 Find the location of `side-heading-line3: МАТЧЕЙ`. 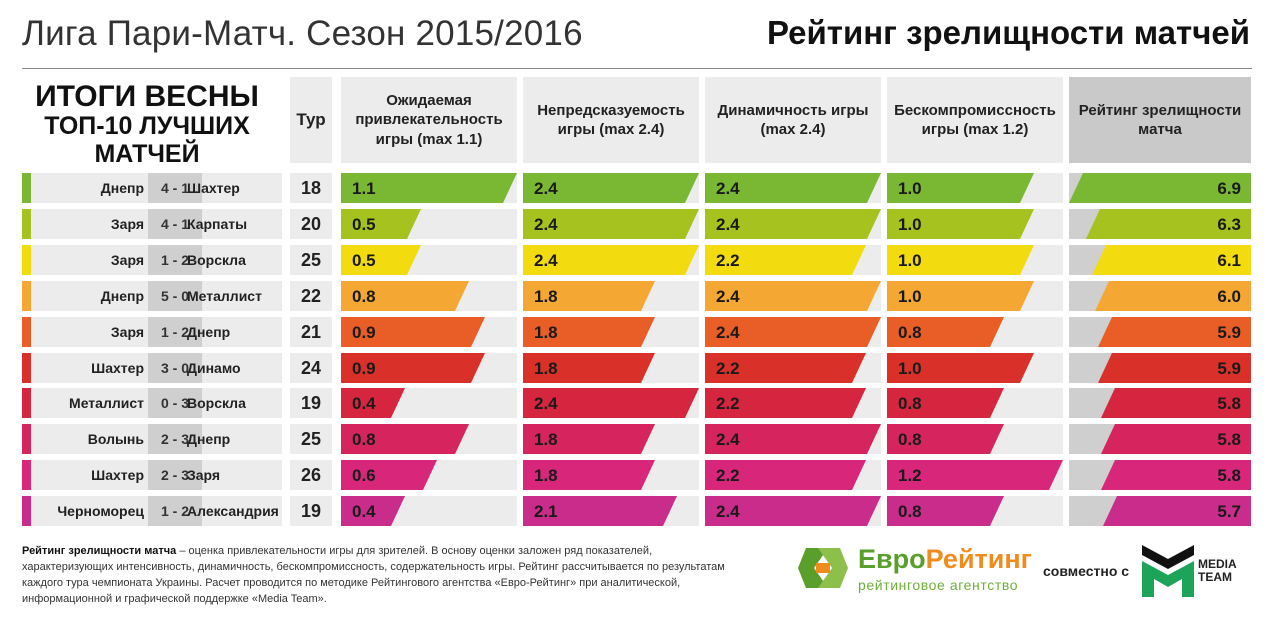

side-heading-line3: МАТЧЕЙ is located at coordinates (147, 153).